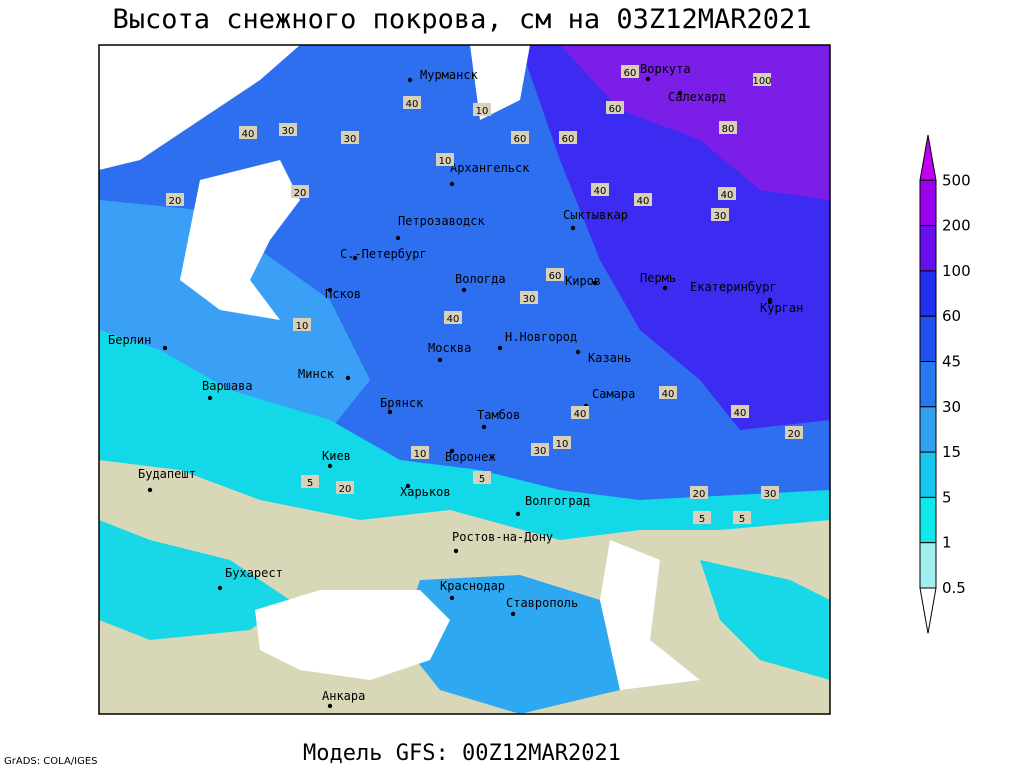 This screenshot has width=1024, height=768. What do you see at coordinates (470, 457) in the screenshot?
I see `city-label: Воронеж` at bounding box center [470, 457].